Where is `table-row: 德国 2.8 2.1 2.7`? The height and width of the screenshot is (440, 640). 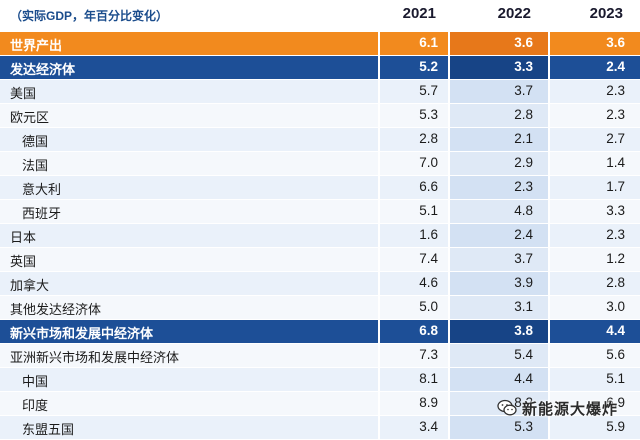
table-row: 德国 2.8 2.1 2.7 is located at coordinates (320, 140).